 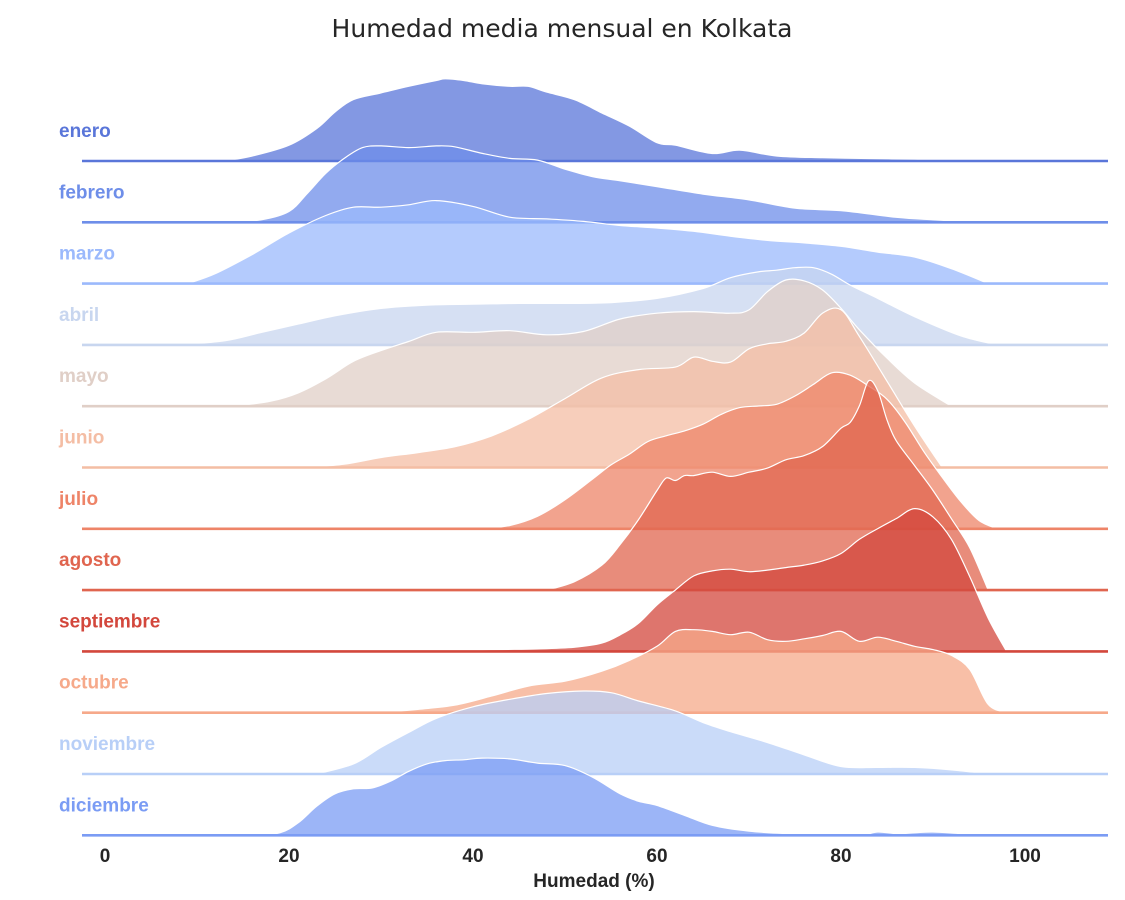 What do you see at coordinates (620, 796) in the screenshot?
I see `density-area-diciembre` at bounding box center [620, 796].